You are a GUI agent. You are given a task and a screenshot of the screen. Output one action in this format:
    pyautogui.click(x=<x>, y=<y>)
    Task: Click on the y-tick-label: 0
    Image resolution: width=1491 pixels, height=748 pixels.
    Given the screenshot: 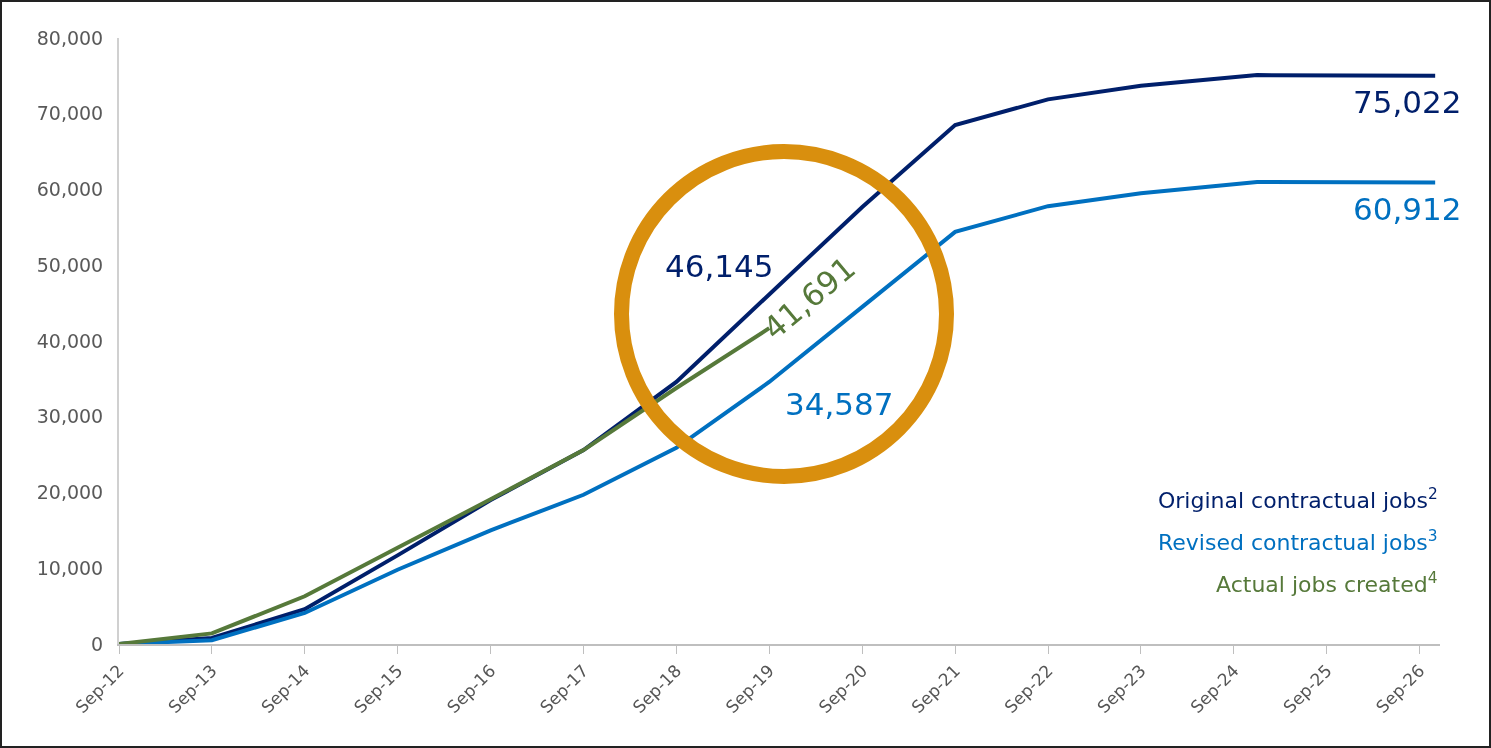 What is the action you would take?
    pyautogui.click(x=97, y=643)
    